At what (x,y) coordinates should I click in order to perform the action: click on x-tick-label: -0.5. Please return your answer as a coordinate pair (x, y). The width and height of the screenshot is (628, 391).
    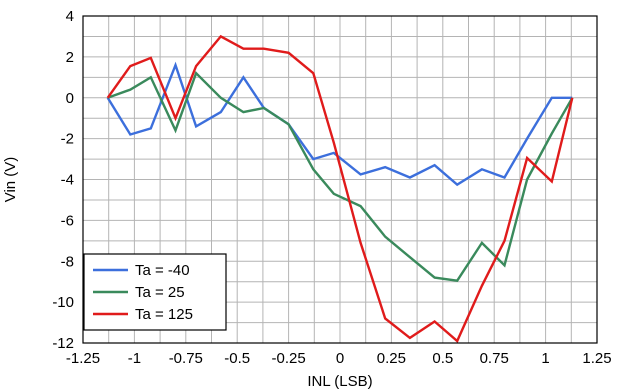
    Looking at the image, I should click on (237, 358).